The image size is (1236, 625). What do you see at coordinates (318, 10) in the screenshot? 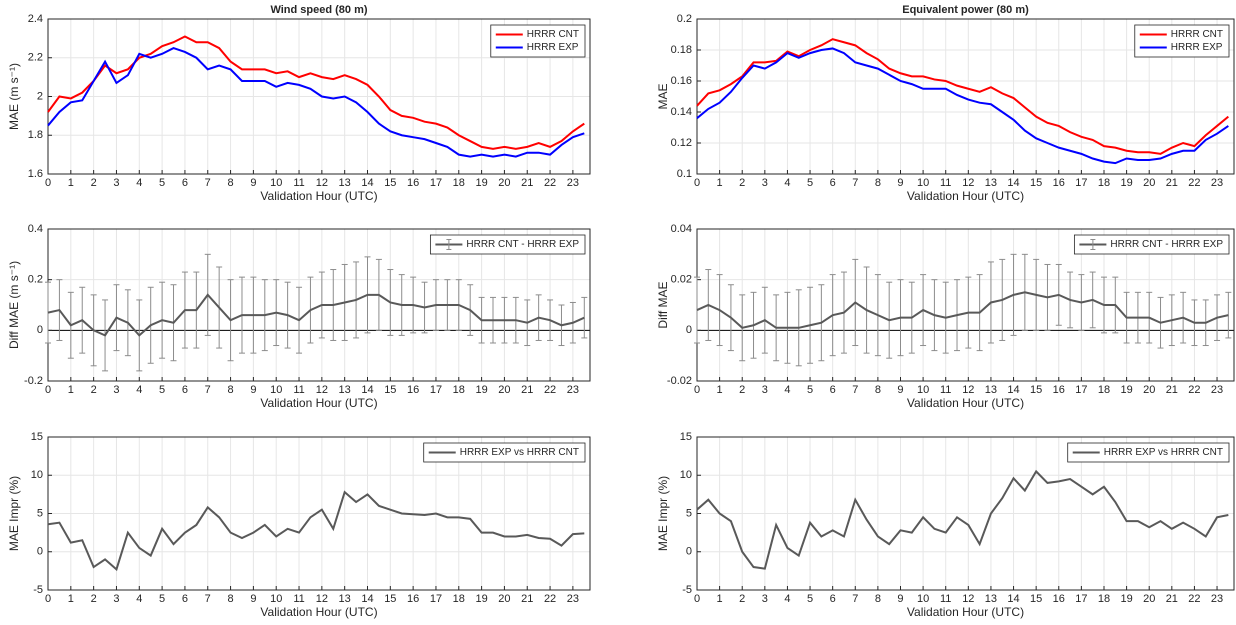
I see `chart-title: Wind speed (80 m)` at bounding box center [318, 10].